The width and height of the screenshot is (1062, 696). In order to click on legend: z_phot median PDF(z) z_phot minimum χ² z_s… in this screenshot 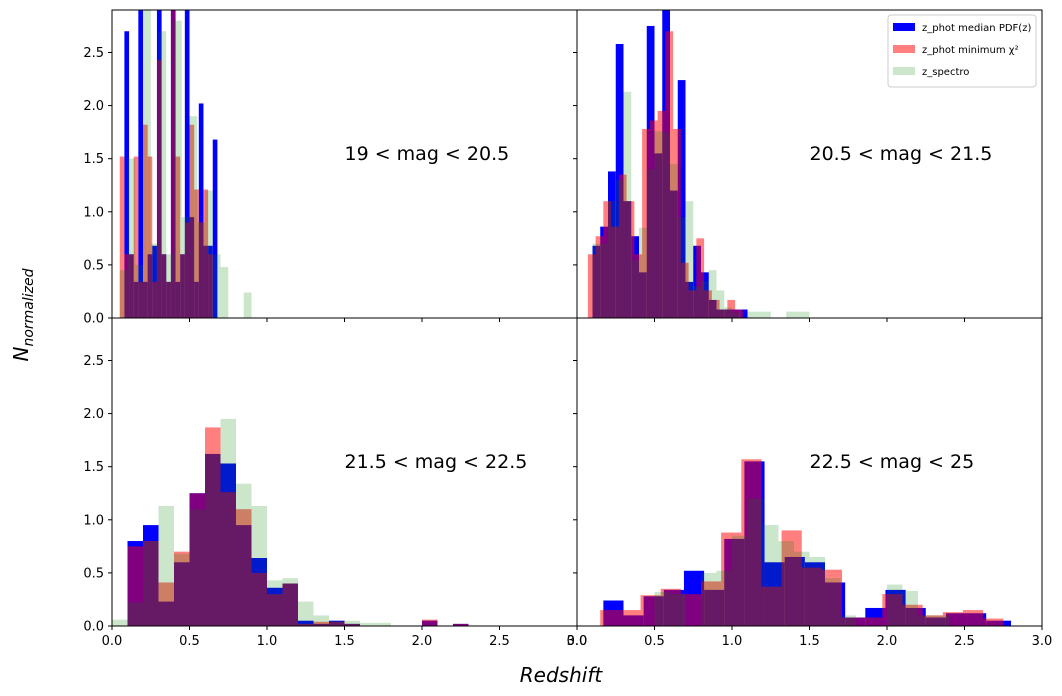, I will do `click(962, 51)`.